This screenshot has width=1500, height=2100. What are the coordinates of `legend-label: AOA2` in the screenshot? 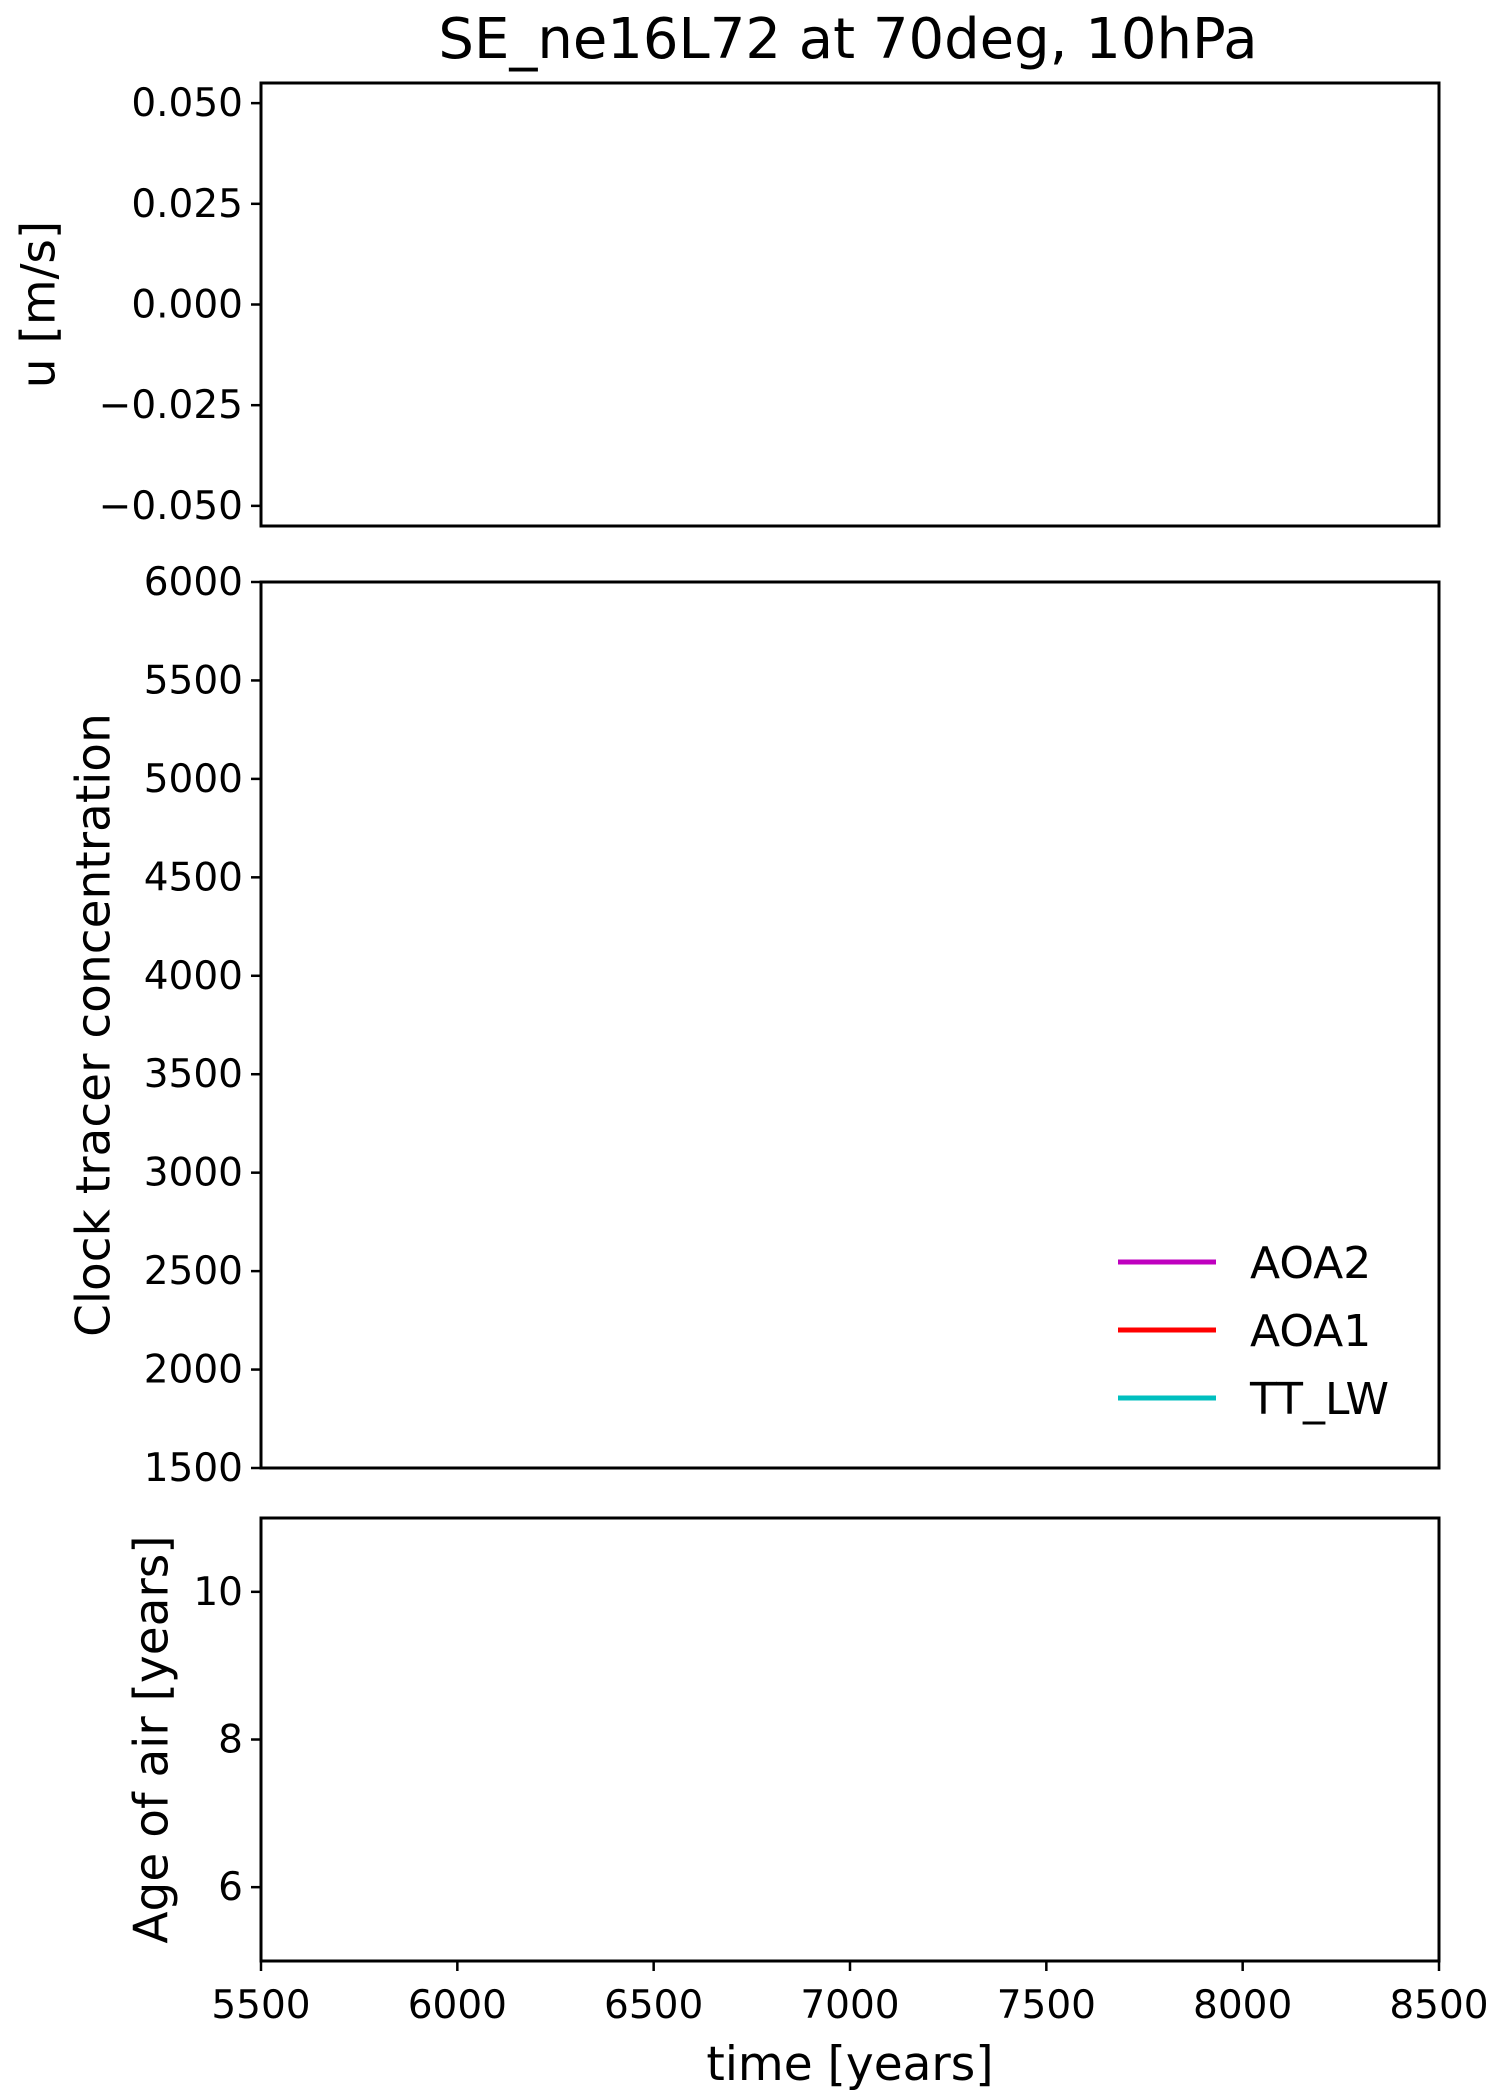 It's located at (1310, 1263).